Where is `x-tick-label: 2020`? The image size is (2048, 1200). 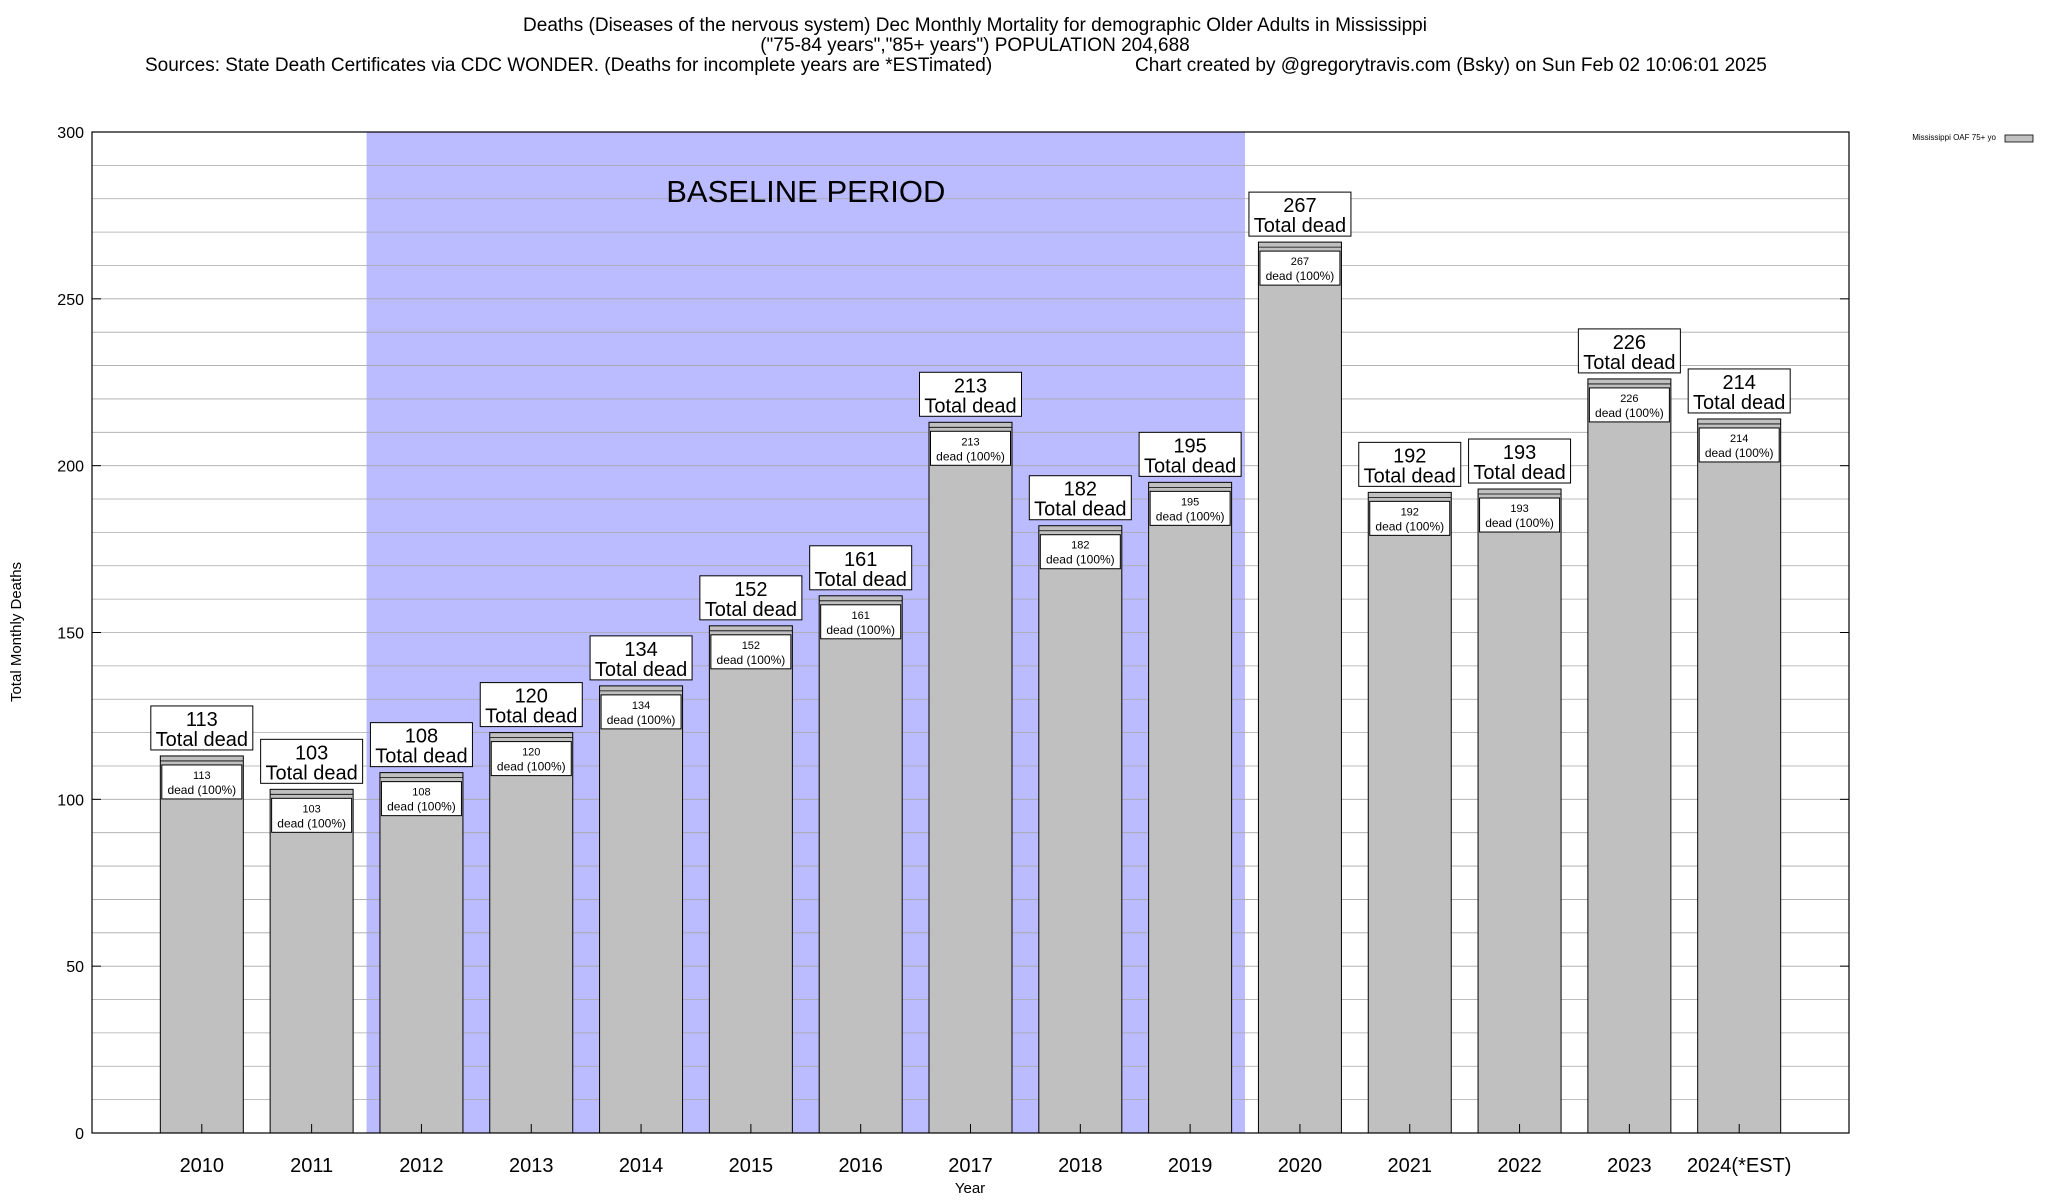
x-tick-label: 2020 is located at coordinates (1300, 1166).